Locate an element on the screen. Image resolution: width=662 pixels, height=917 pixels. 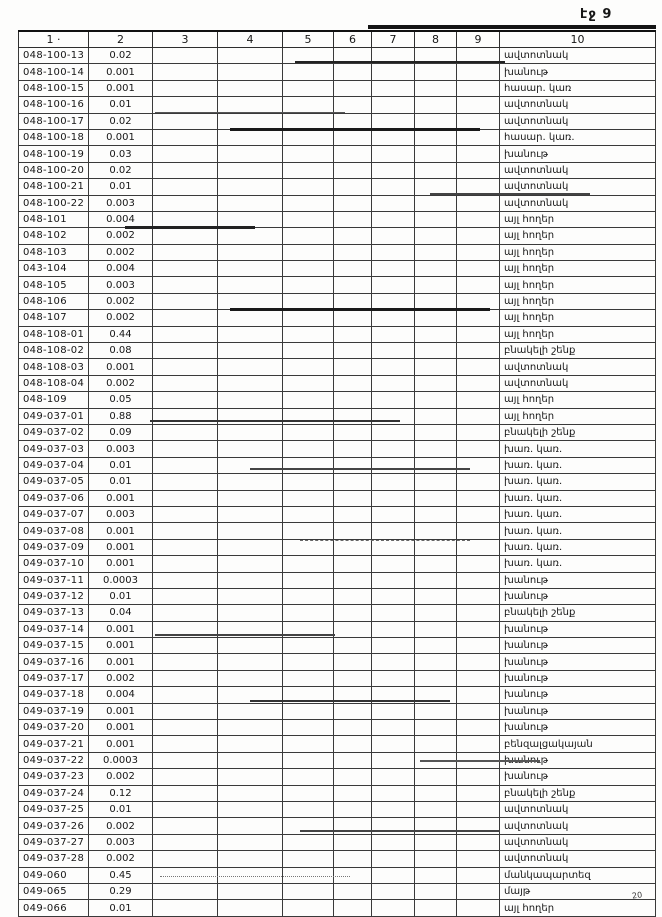
cell-value: 0.001 is located at coordinates (120, 728).